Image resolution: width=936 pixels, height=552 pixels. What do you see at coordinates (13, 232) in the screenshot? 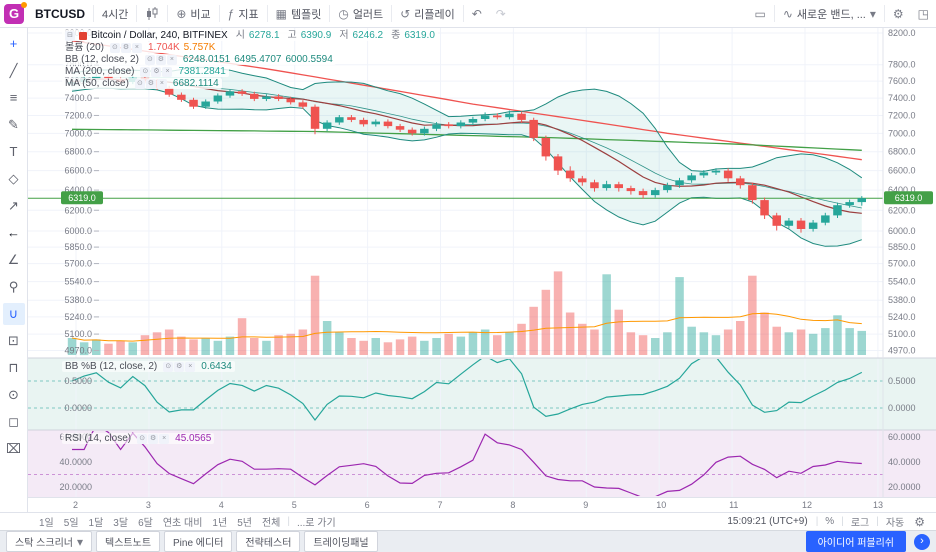
I see `arrow-tool: ←` at bounding box center [13, 232].